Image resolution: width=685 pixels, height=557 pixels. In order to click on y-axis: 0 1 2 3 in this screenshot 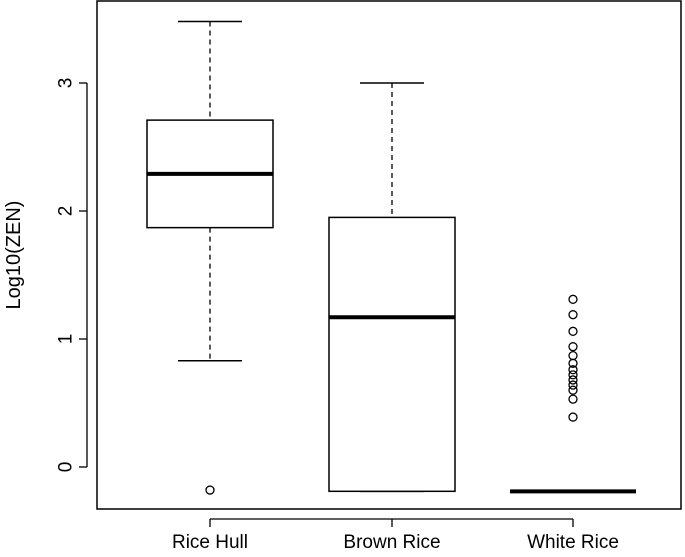, I will do `click(72, 275)`.